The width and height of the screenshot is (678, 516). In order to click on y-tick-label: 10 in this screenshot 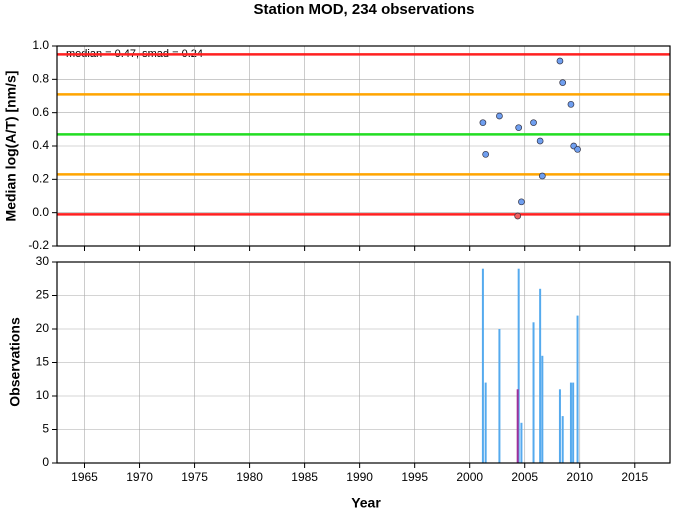, I will do `click(43, 395)`.